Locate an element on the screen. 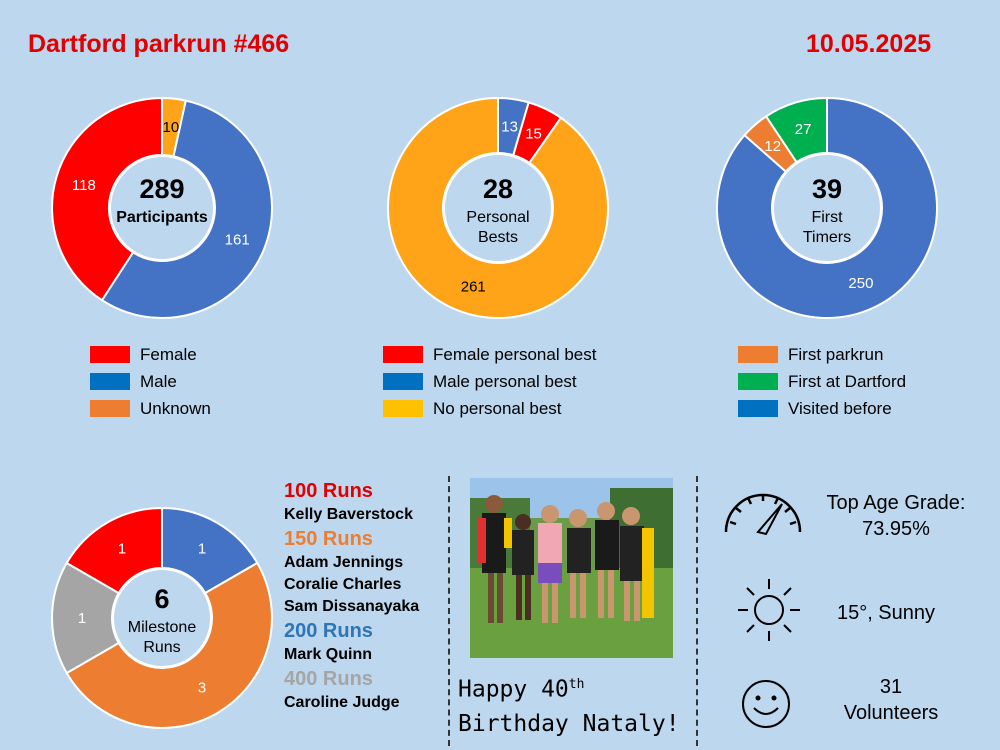 The height and width of the screenshot is (750, 1000). legend-label: Unknown is located at coordinates (175, 408).